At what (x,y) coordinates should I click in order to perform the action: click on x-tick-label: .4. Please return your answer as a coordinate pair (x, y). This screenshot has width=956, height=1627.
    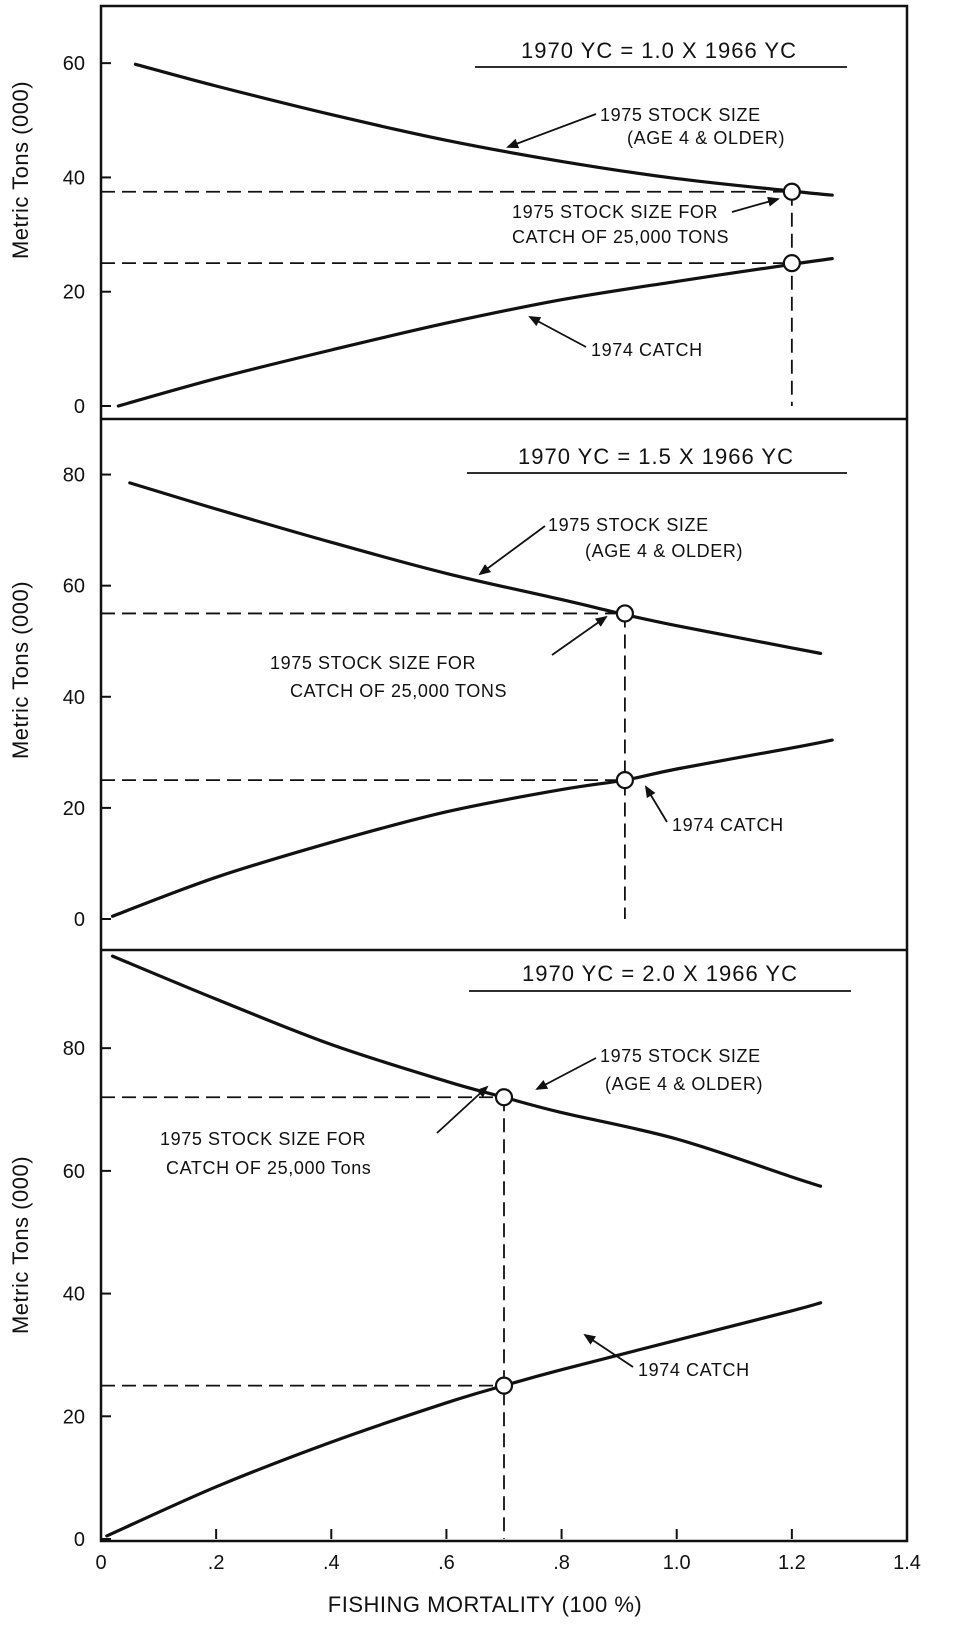
    Looking at the image, I should click on (331, 1563).